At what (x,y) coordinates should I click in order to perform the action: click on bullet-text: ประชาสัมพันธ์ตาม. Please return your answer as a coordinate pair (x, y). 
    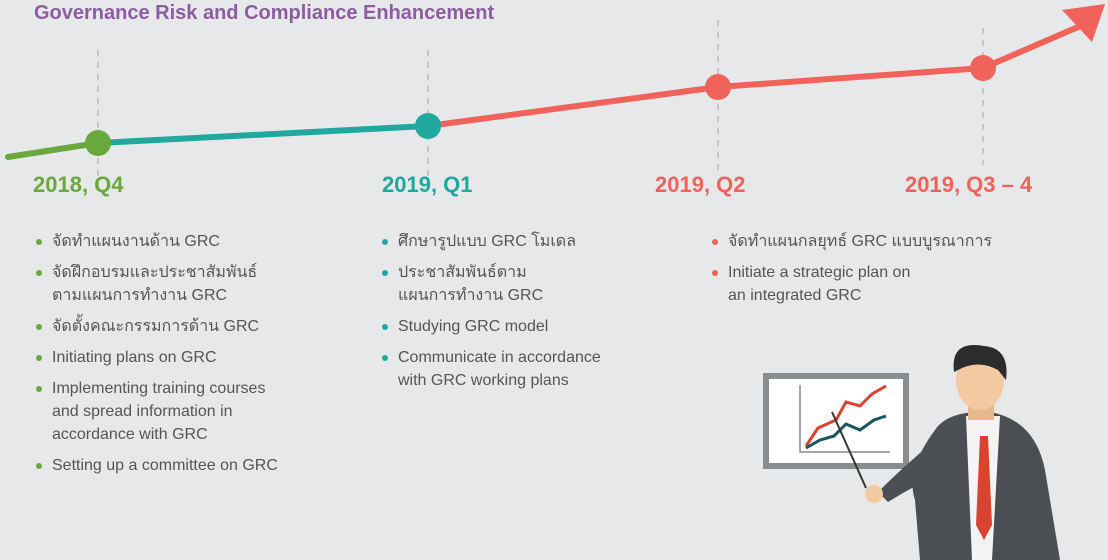
    Looking at the image, I should click on (462, 272).